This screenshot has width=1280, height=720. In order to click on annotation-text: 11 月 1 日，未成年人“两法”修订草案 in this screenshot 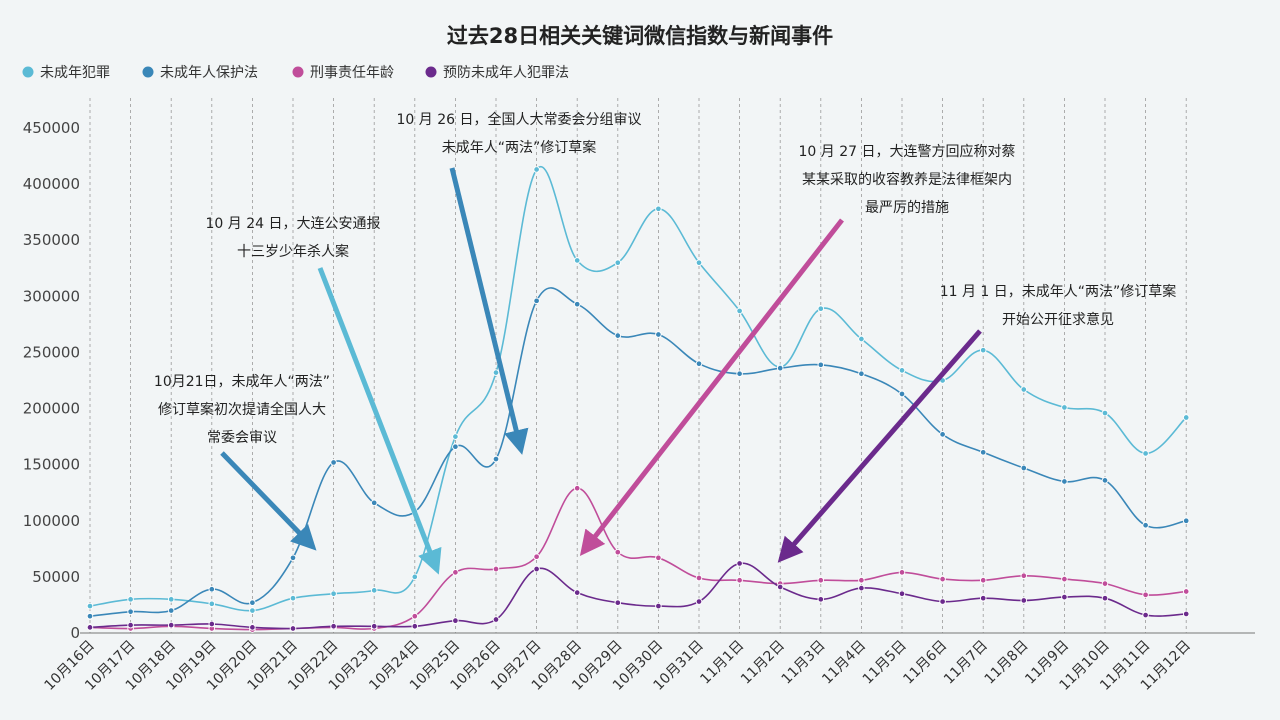, I will do `click(1058, 291)`.